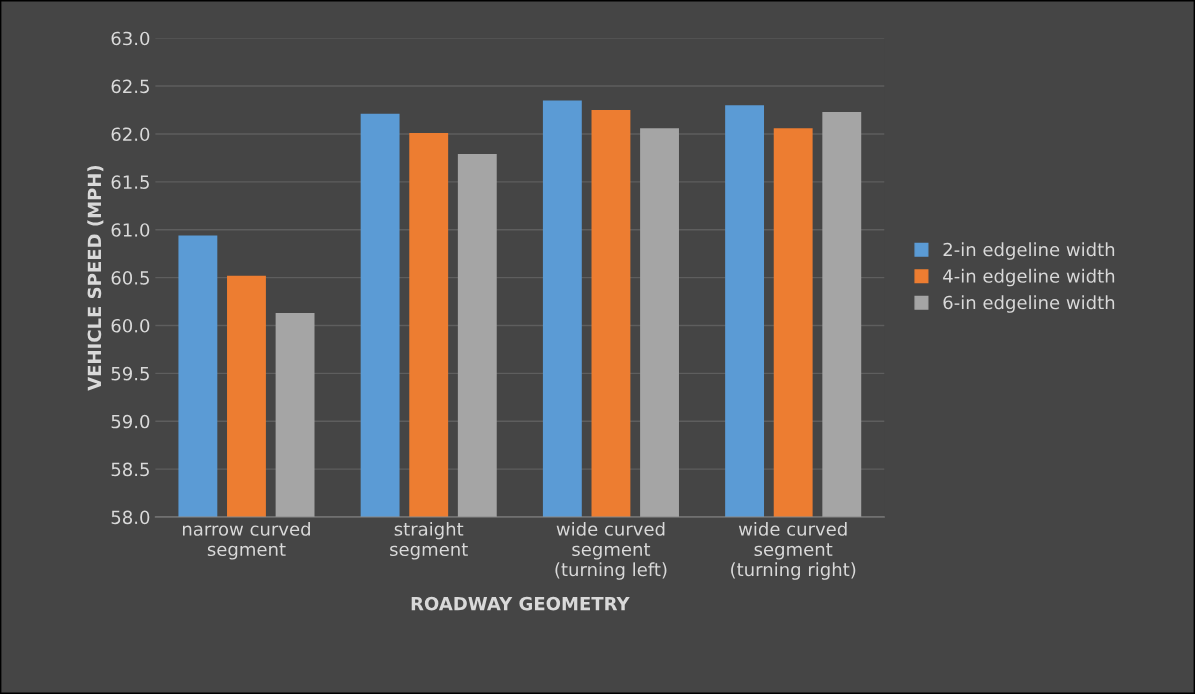 The image size is (1195, 694). I want to click on x-tick-label: wide curved segment (turning right), so click(793, 550).